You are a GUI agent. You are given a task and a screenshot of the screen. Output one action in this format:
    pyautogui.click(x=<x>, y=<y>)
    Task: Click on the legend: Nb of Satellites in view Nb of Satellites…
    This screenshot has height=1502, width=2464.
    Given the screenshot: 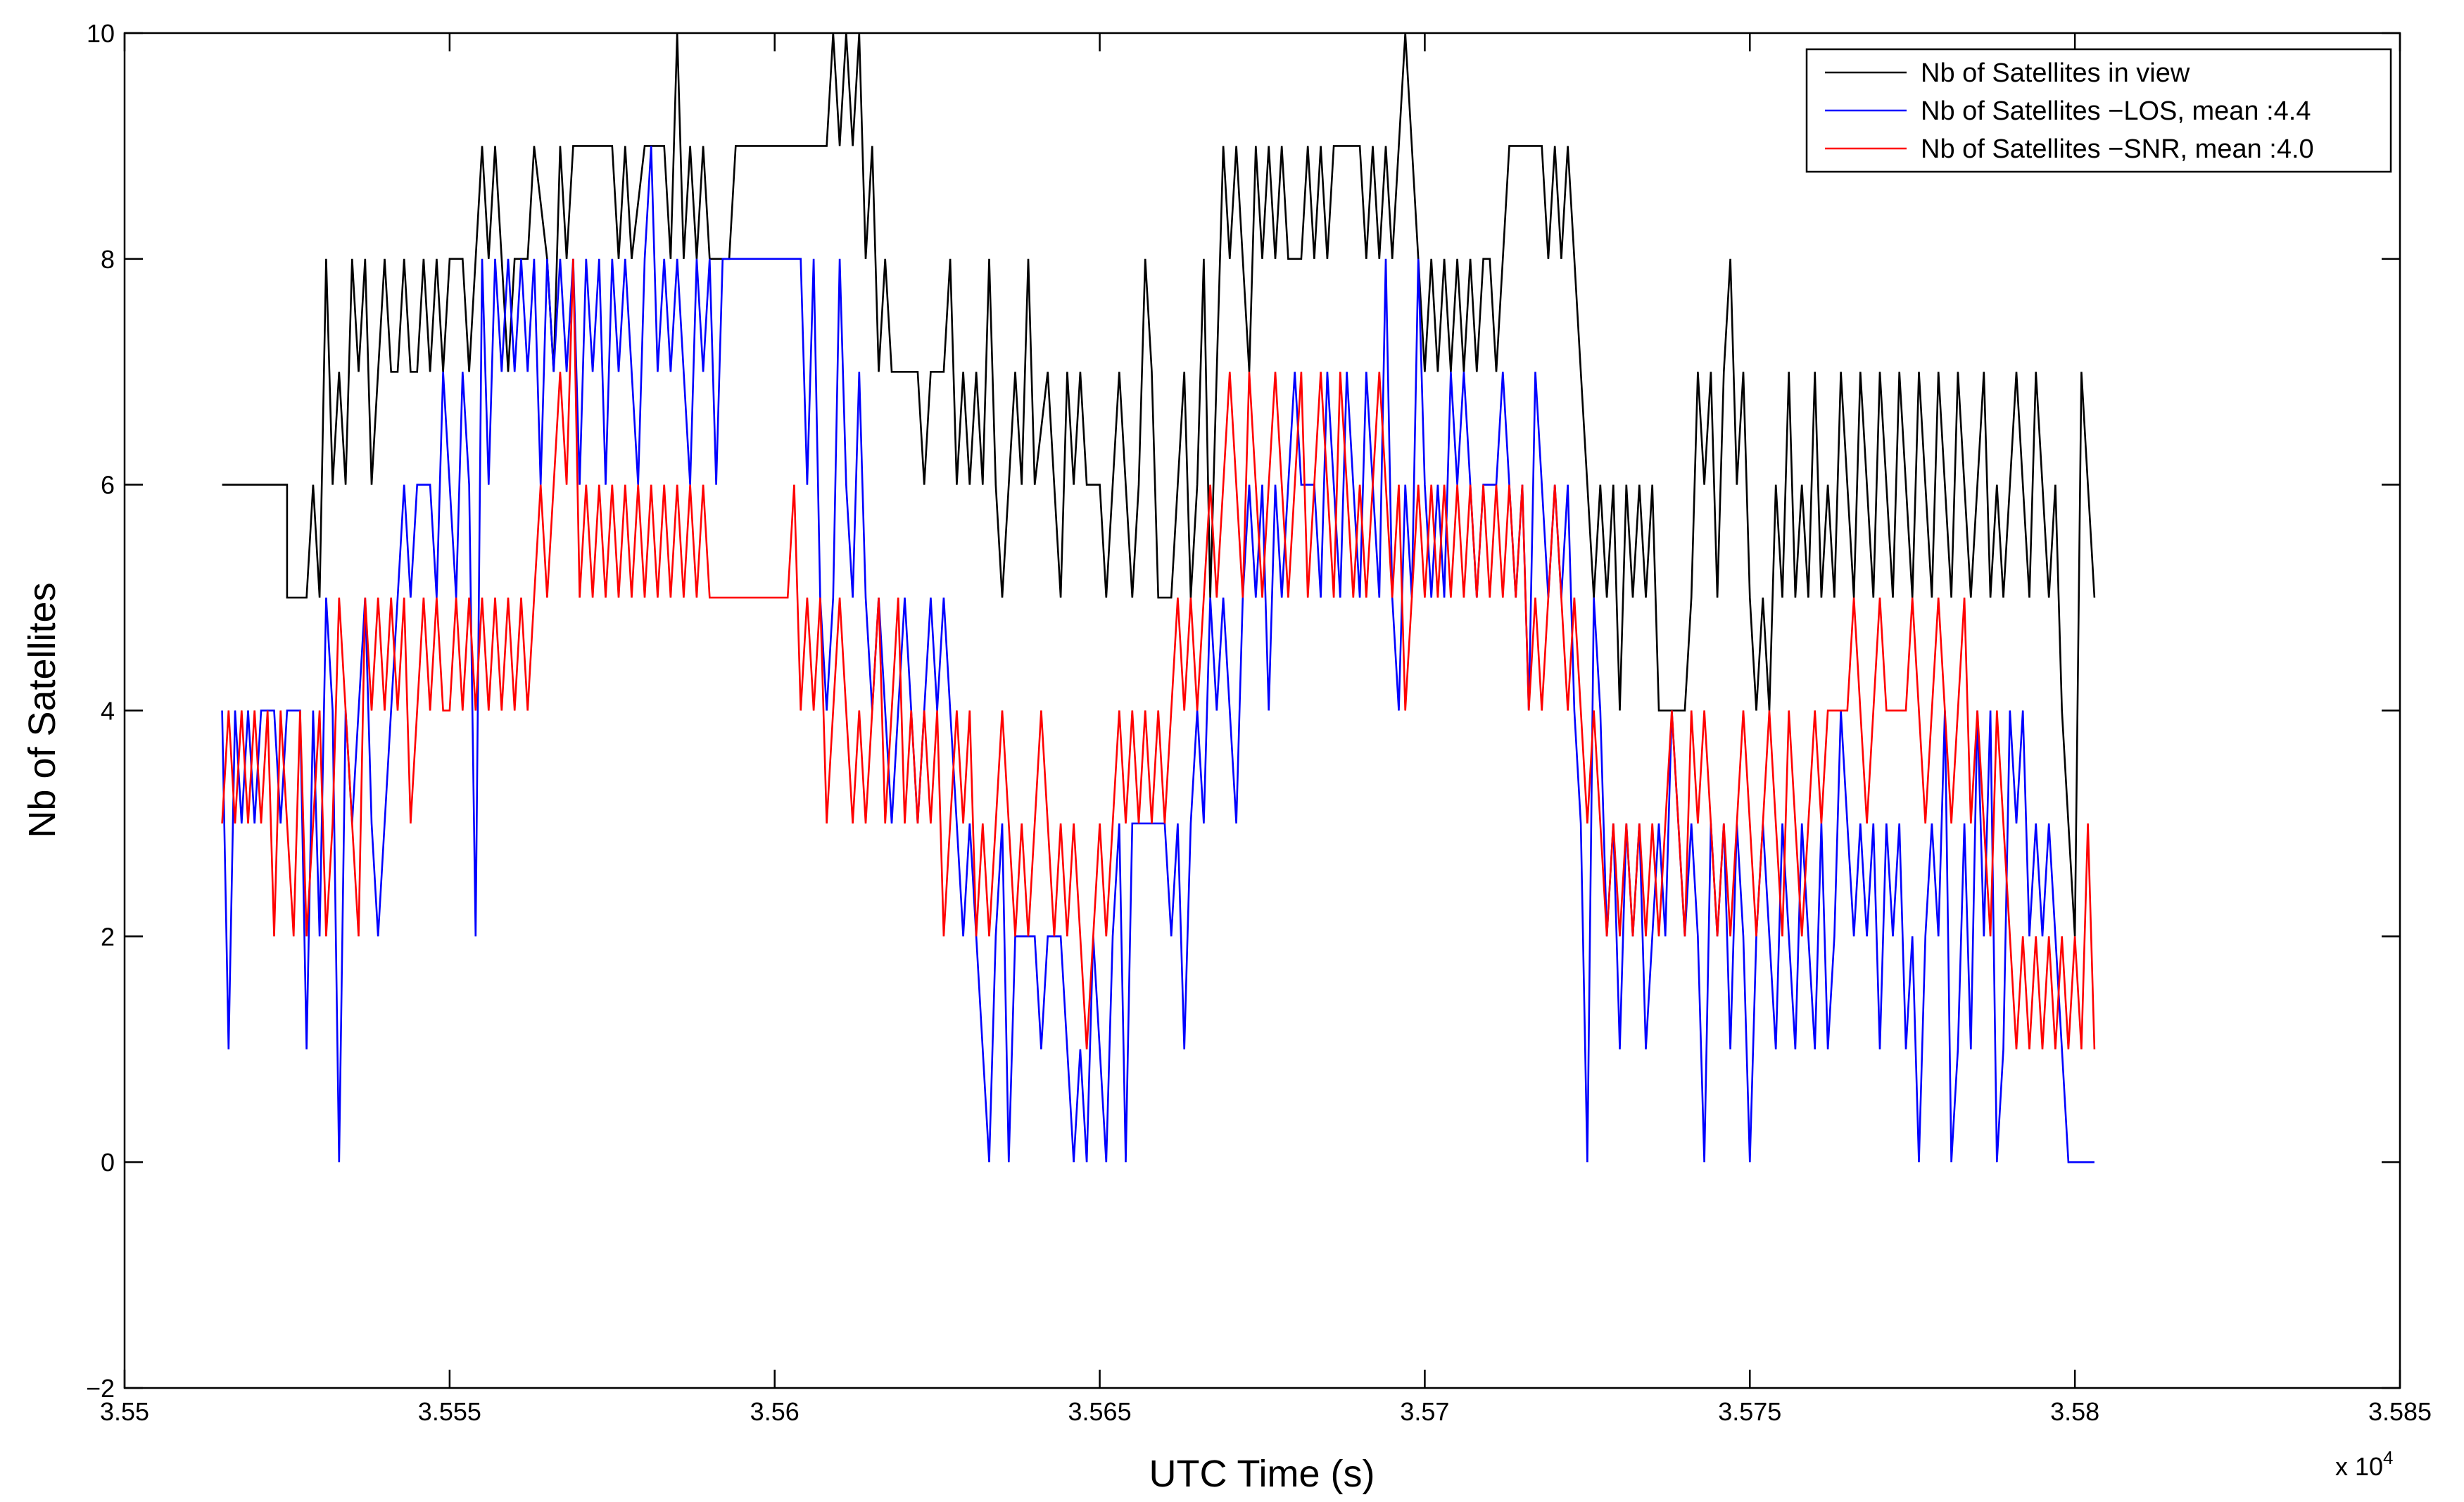 What is the action you would take?
    pyautogui.click(x=2098, y=110)
    